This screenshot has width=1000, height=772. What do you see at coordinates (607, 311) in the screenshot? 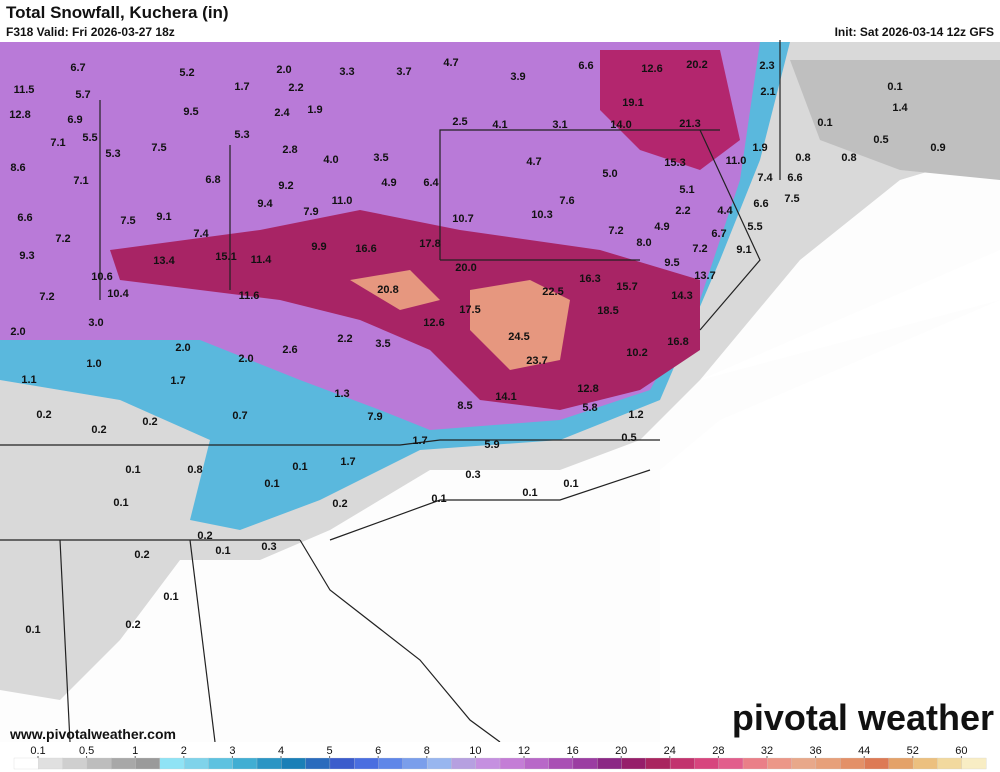
I see `snowfall-label: 18.5` at bounding box center [607, 311].